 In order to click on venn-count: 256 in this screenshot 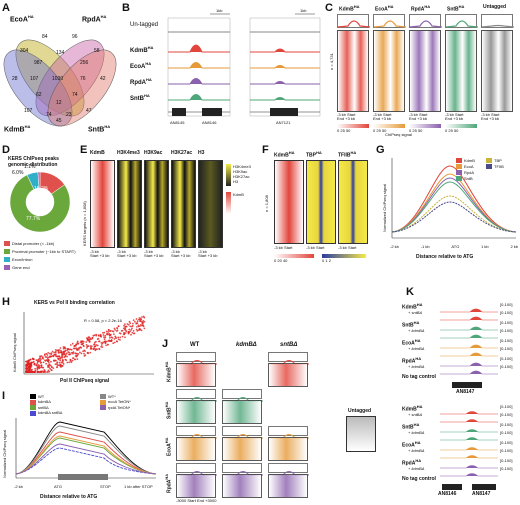, I will do `click(84, 63)`.